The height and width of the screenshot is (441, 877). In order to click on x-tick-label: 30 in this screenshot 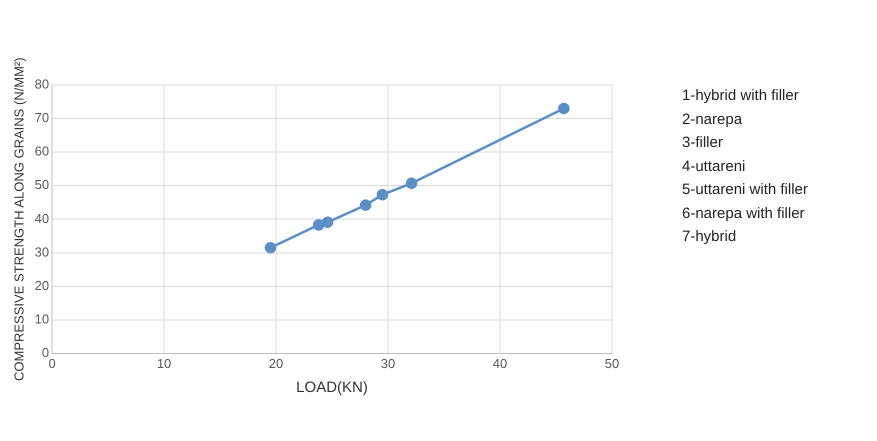, I will do `click(388, 363)`.